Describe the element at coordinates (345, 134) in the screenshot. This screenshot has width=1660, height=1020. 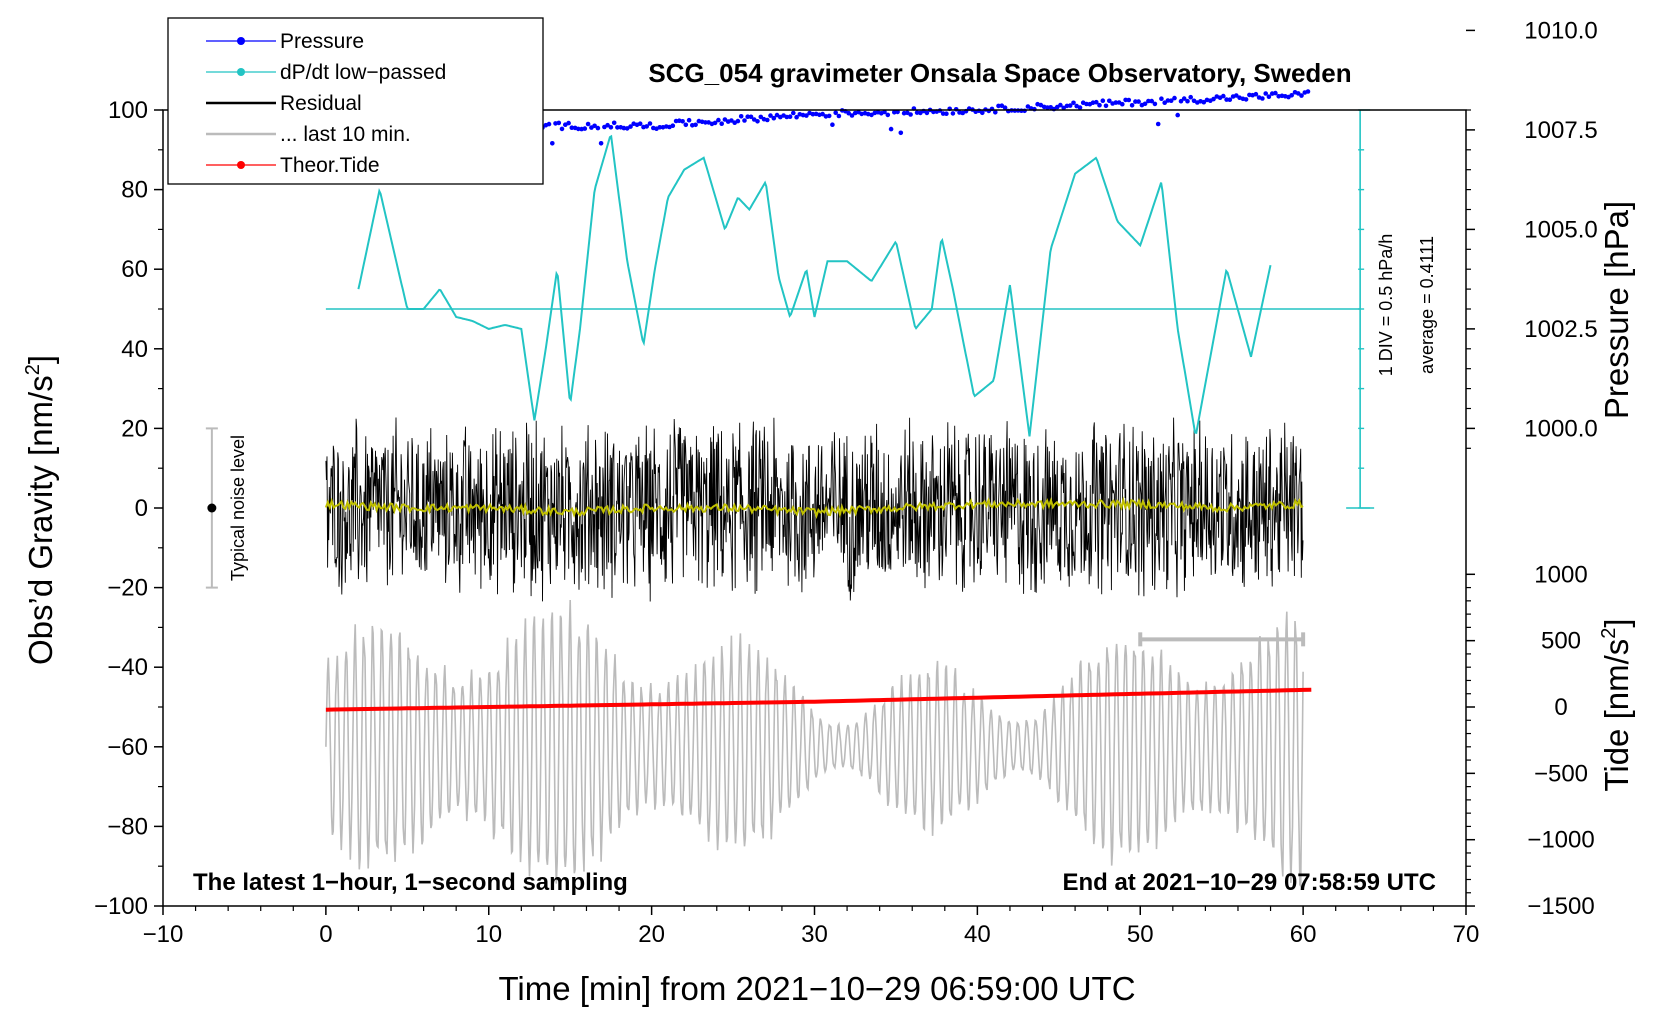
I see `legend-label: ... last 10 min.` at that location.